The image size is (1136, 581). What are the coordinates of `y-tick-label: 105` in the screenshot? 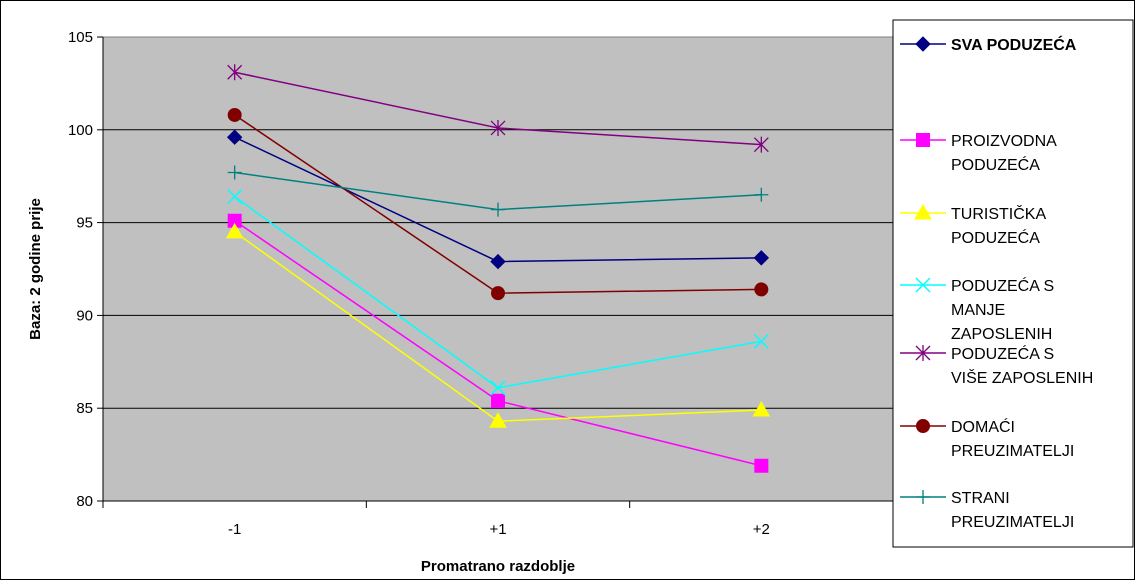 It's located at (80, 37).